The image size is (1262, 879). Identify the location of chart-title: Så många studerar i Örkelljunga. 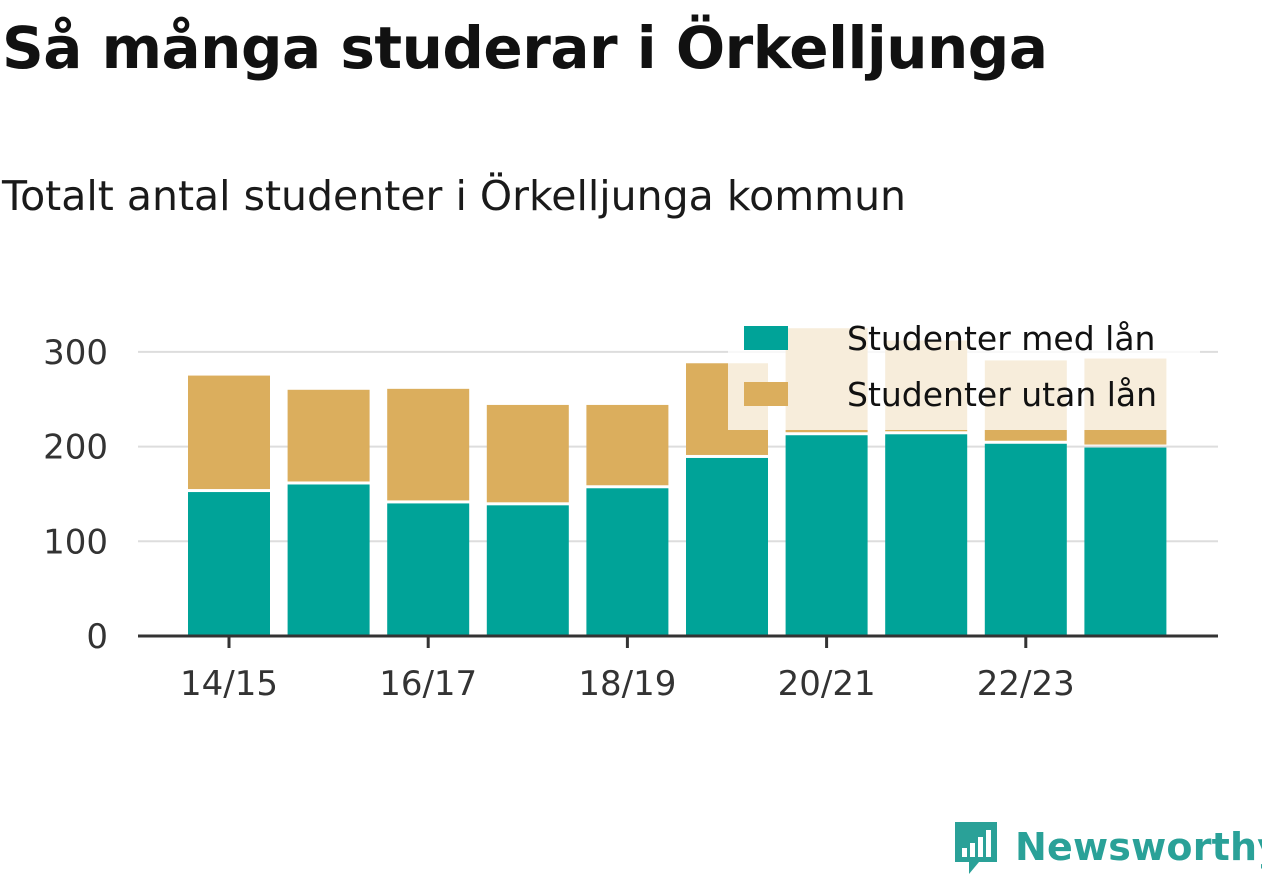
(525, 48).